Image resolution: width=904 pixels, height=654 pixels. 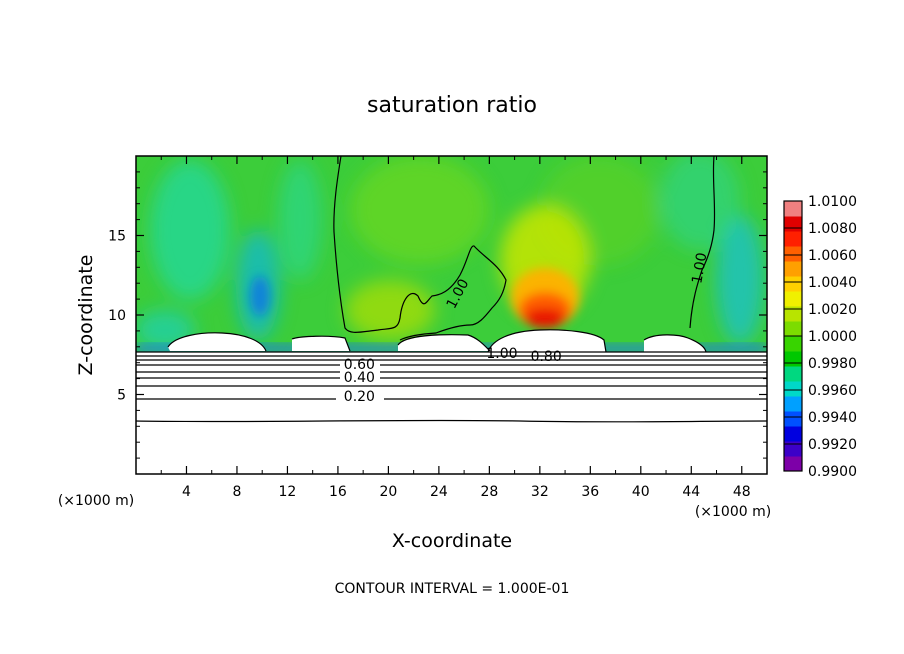 What do you see at coordinates (96, 501) in the screenshot?
I see `y-axis-unit: (×1000 m)` at bounding box center [96, 501].